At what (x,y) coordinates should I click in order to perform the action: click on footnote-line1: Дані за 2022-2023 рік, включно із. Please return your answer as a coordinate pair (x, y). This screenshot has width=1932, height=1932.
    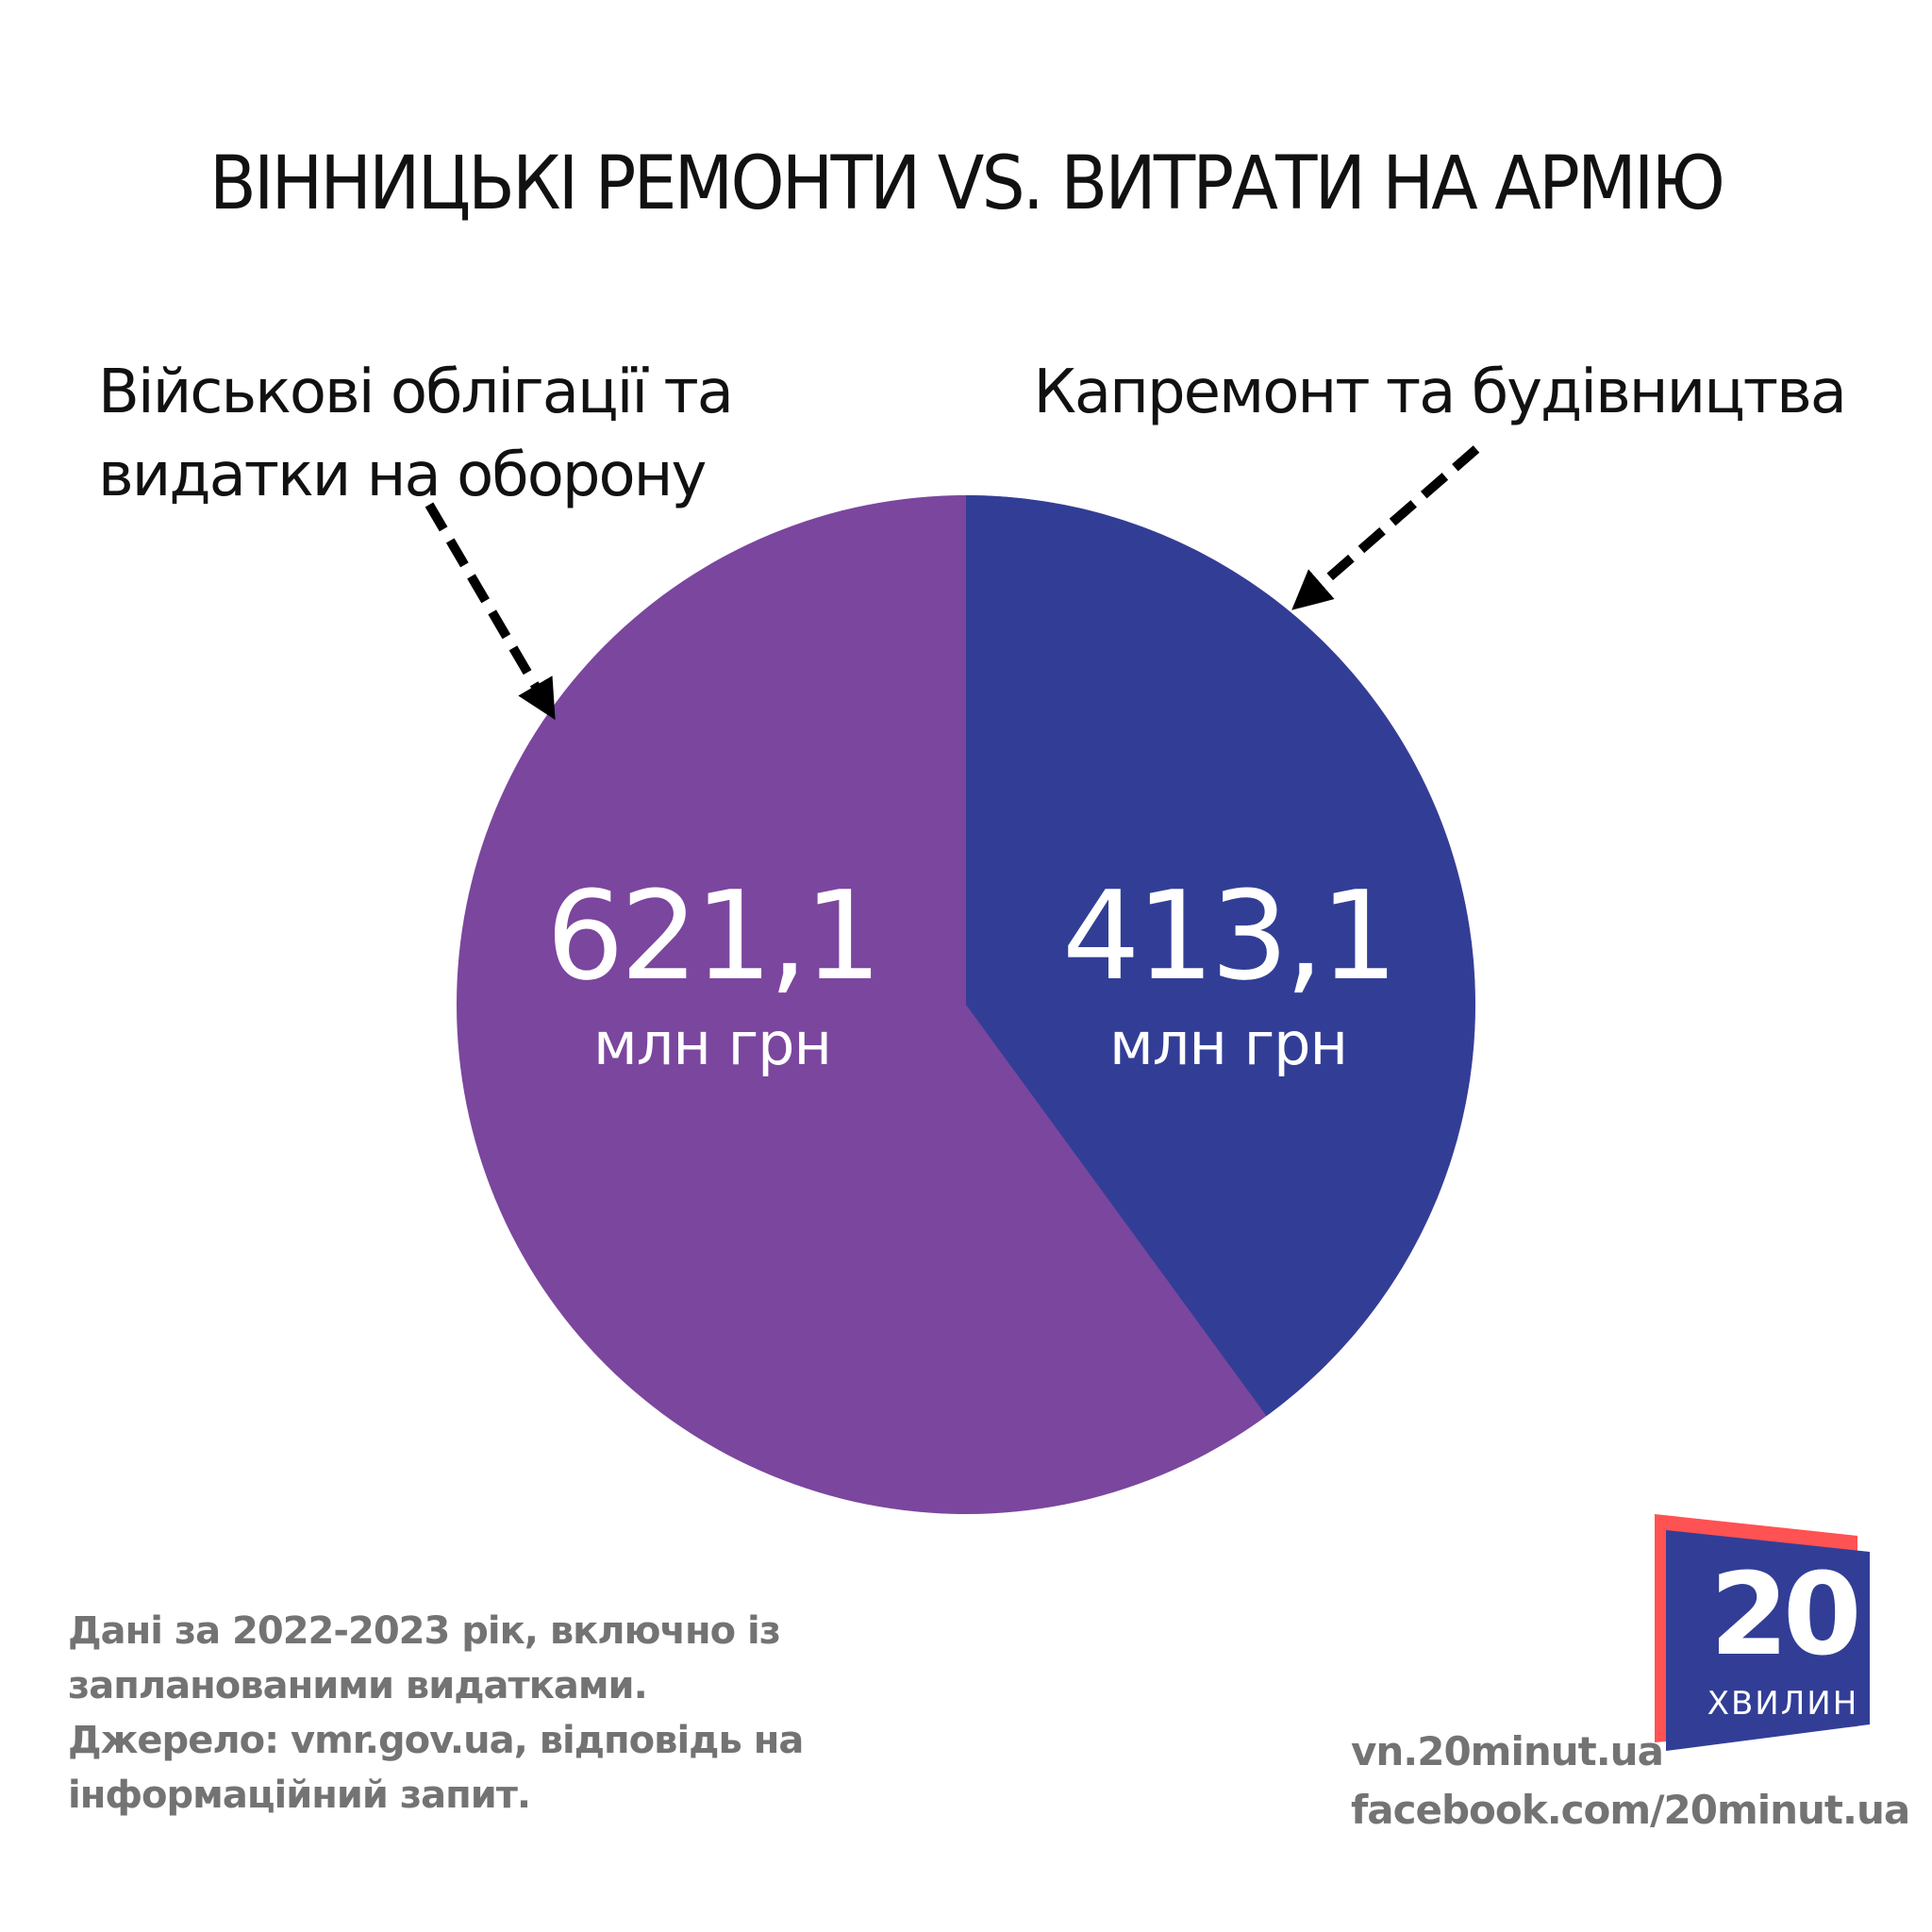
    Looking at the image, I should click on (424, 1631).